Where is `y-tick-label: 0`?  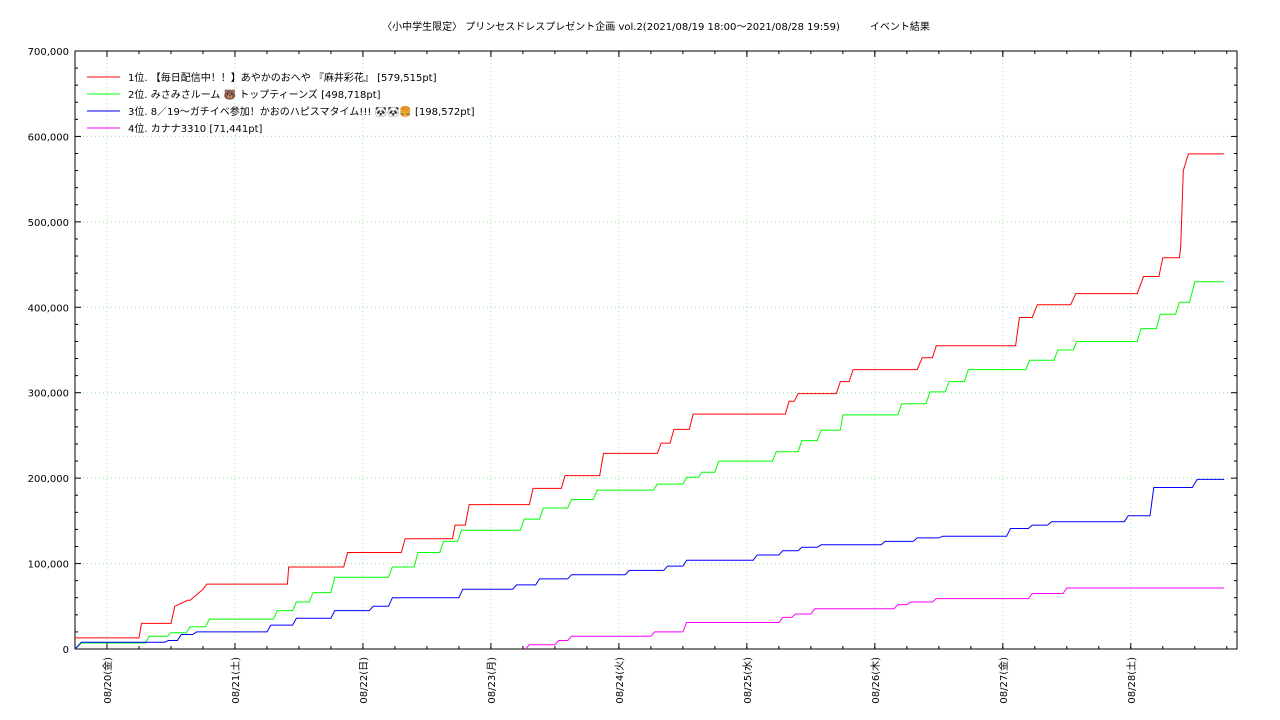 y-tick-label: 0 is located at coordinates (66, 650).